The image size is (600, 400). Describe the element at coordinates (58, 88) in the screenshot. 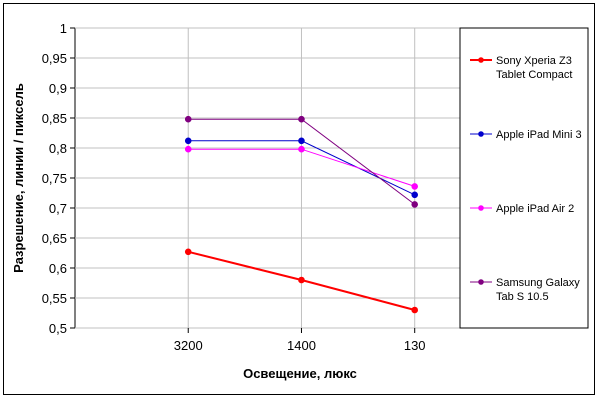

I see `y-tick-label: 0,9` at that location.